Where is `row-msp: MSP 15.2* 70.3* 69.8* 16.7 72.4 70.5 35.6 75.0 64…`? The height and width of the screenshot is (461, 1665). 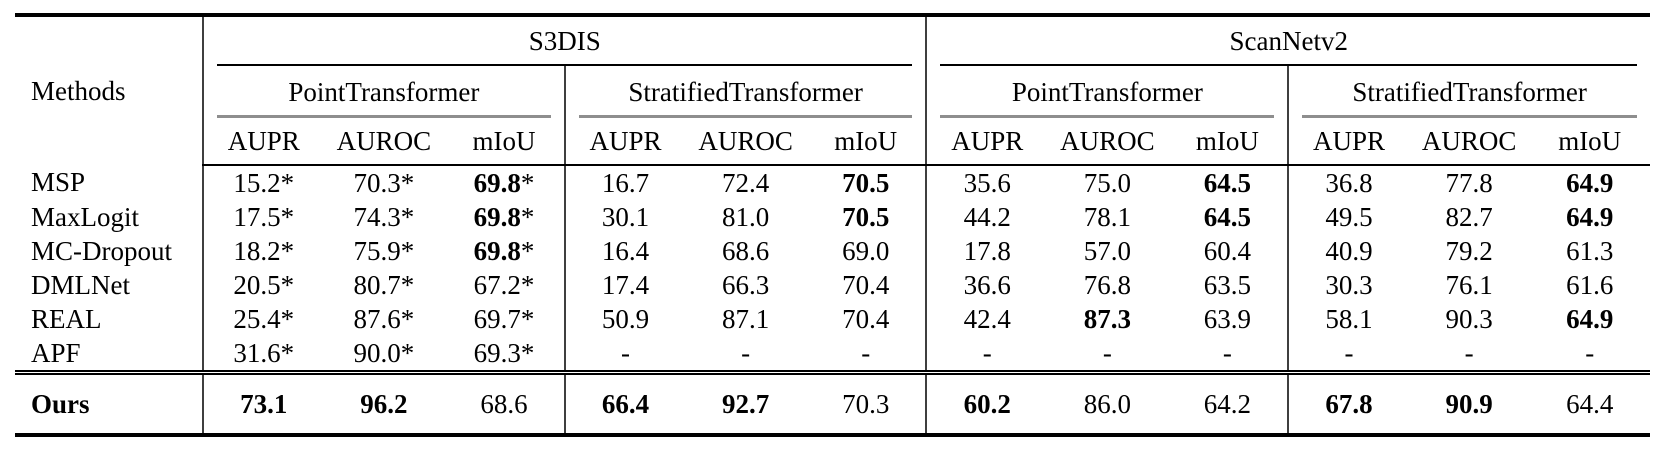 row-msp: MSP 15.2* 70.3* 69.8* 16.7 72.4 70.5 35.6 75.0 64… is located at coordinates (832, 182).